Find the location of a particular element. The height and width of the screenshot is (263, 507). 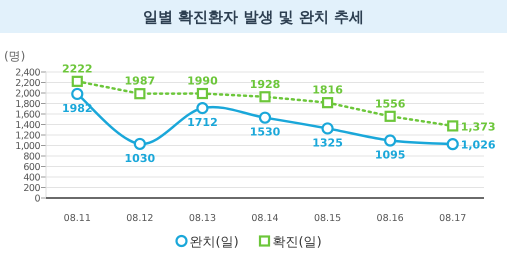

data-label: 1556 is located at coordinates (390, 103).